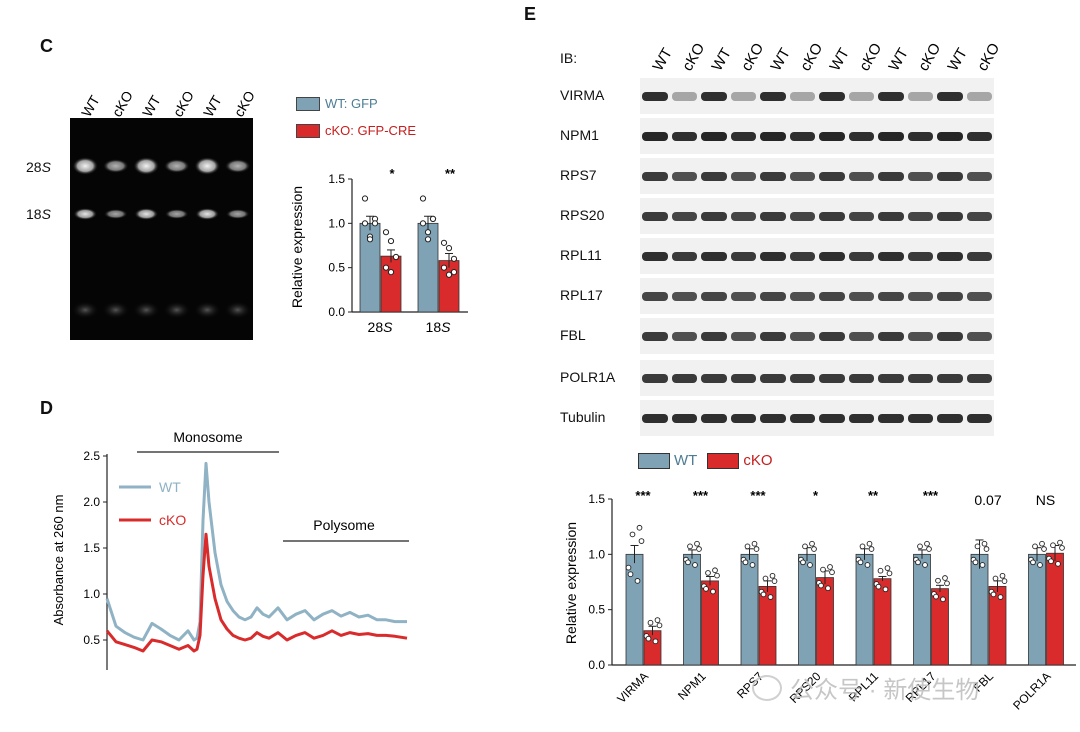 Image resolution: width=1080 pixels, height=732 pixels. I want to click on significance-label: **, so click(450, 173).